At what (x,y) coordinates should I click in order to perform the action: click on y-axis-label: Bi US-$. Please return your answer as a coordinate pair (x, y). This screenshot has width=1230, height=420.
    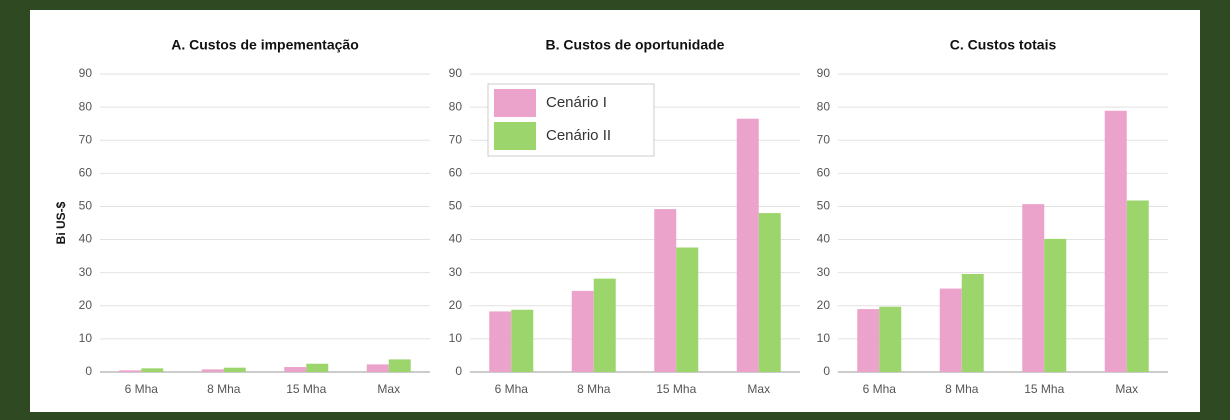
    Looking at the image, I should click on (61, 222).